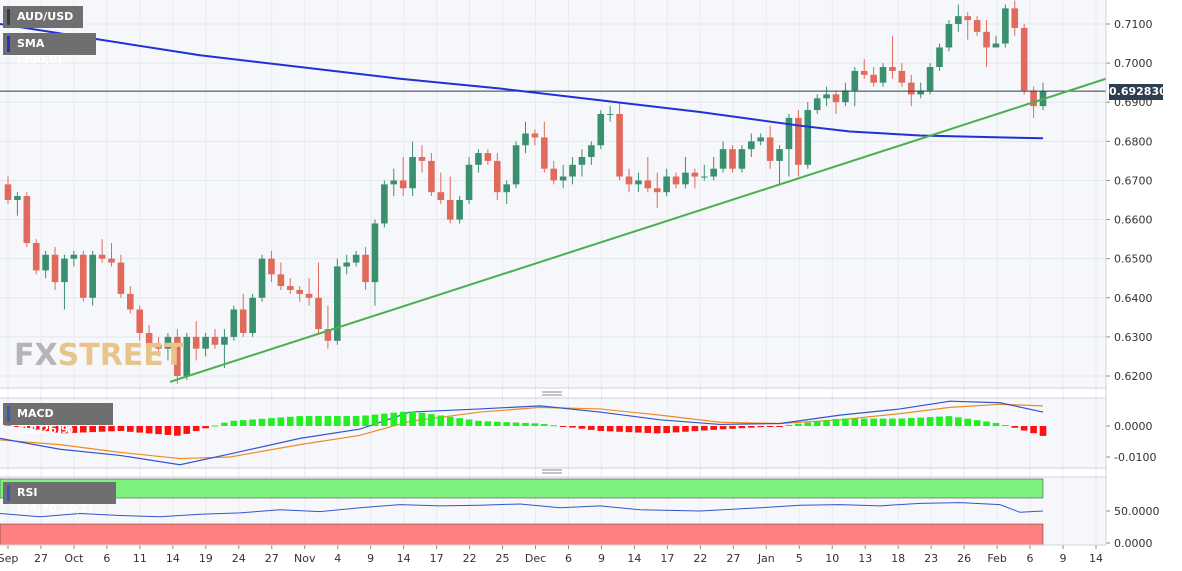 The width and height of the screenshot is (1182, 571). What do you see at coordinates (1133, 337) in the screenshot?
I see `price-tick-label: 0.6300` at bounding box center [1133, 337].